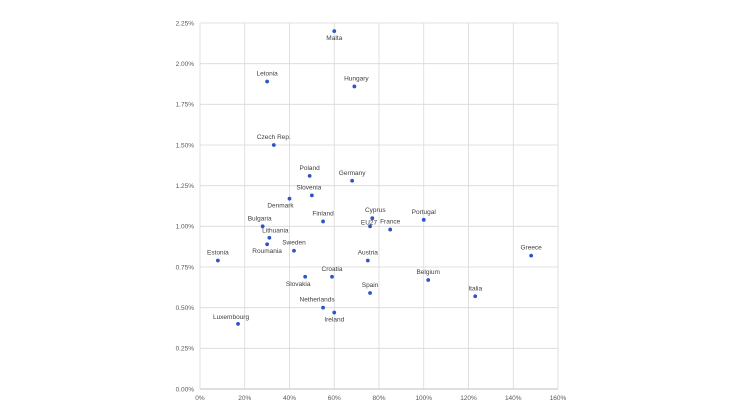  What do you see at coordinates (260, 218) in the screenshot?
I see `point-label: Bulgaria` at bounding box center [260, 218].